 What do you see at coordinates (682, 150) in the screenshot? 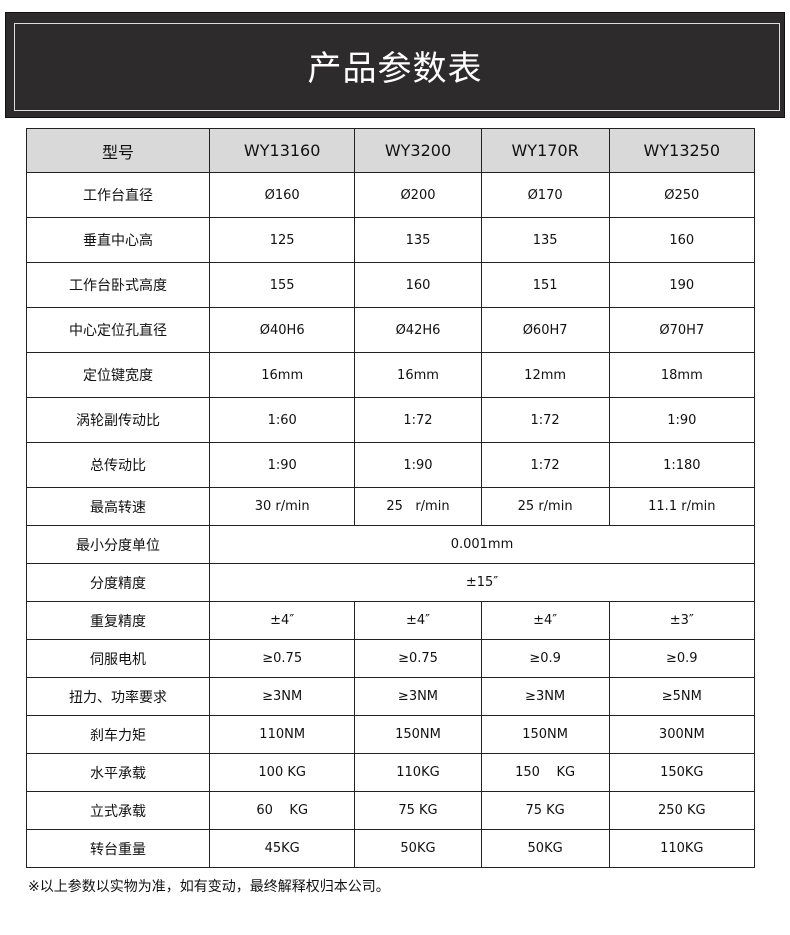
I see `header-cell: WY13250` at bounding box center [682, 150].